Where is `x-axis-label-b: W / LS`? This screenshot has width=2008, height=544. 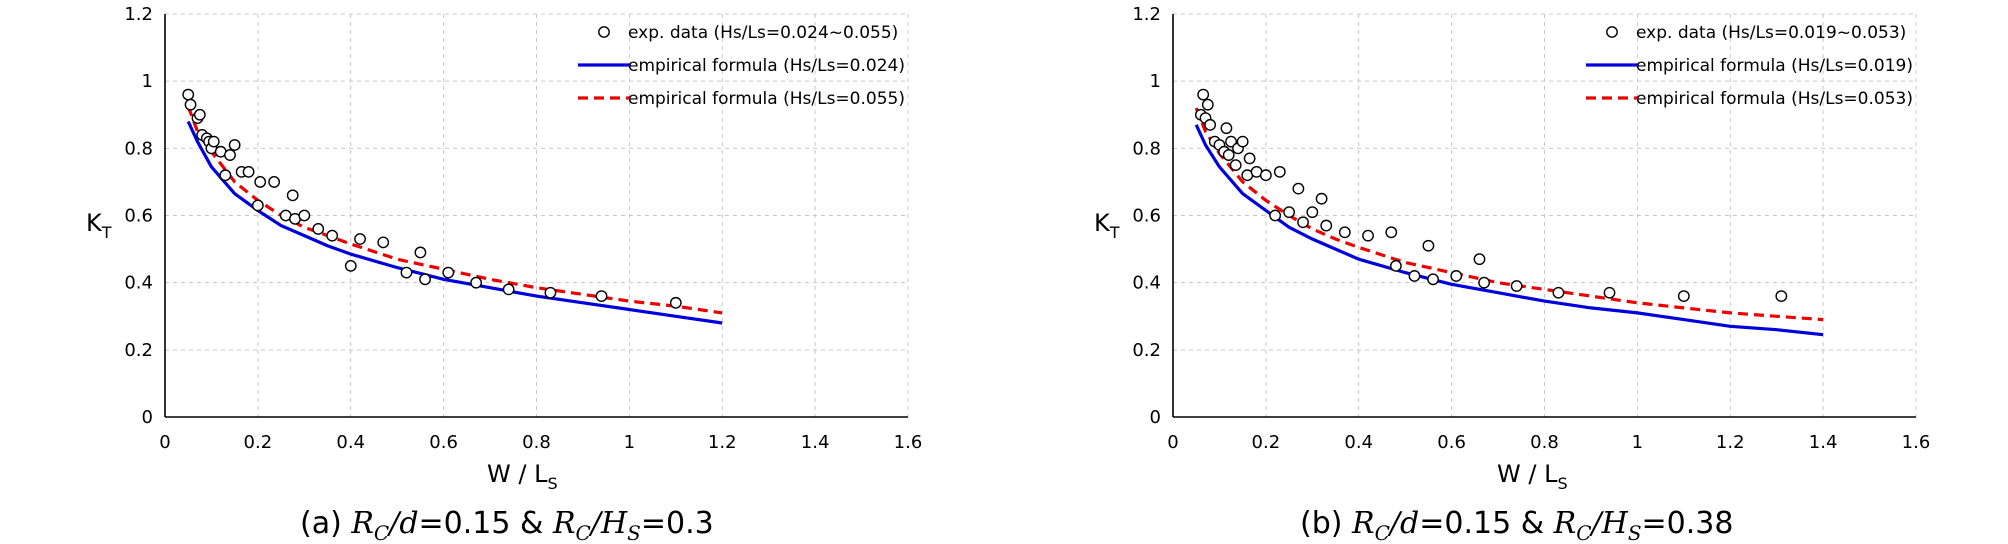
x-axis-label-b: W / LS is located at coordinates (1532, 476).